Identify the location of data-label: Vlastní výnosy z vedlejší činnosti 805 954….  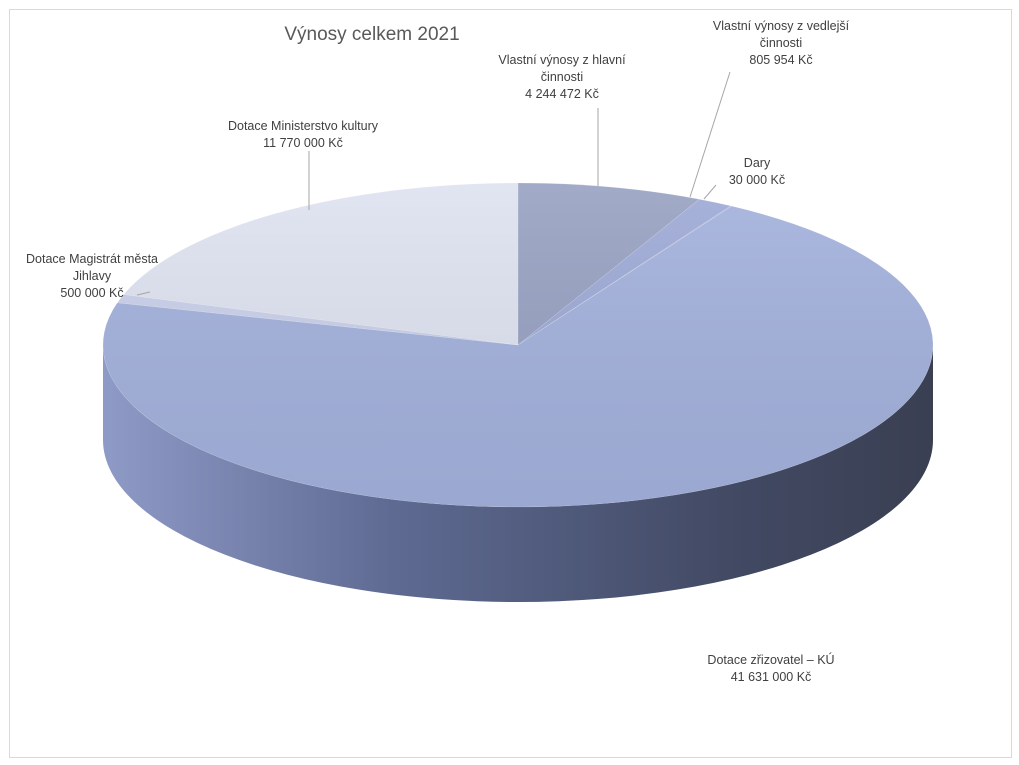
(781, 43).